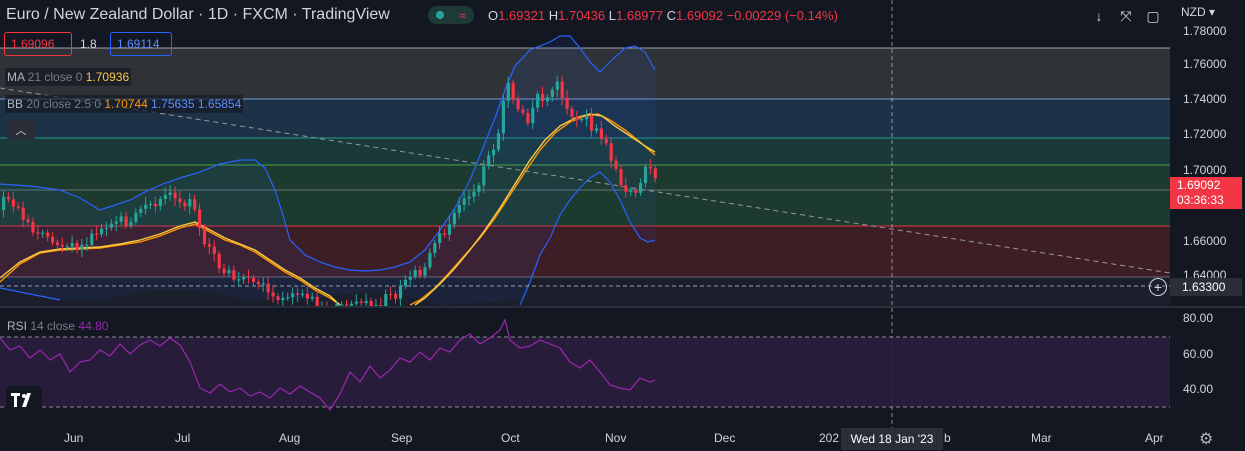  Describe the element at coordinates (439, 15) in the screenshot. I see `market-open-dot-icon` at that location.